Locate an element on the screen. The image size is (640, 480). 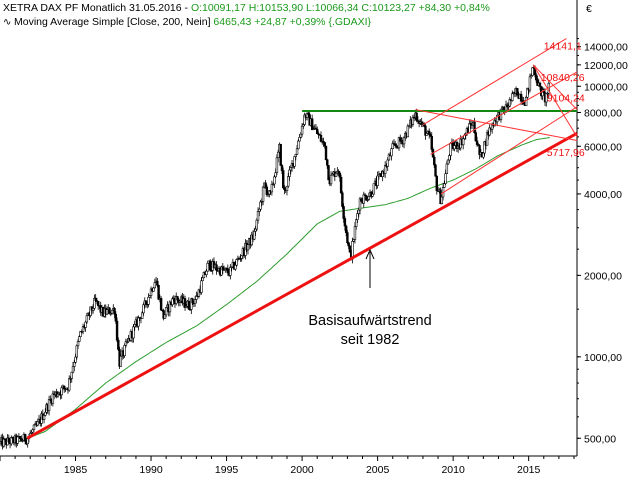
y-tick-label: 1000,00 is located at coordinates (603, 358).